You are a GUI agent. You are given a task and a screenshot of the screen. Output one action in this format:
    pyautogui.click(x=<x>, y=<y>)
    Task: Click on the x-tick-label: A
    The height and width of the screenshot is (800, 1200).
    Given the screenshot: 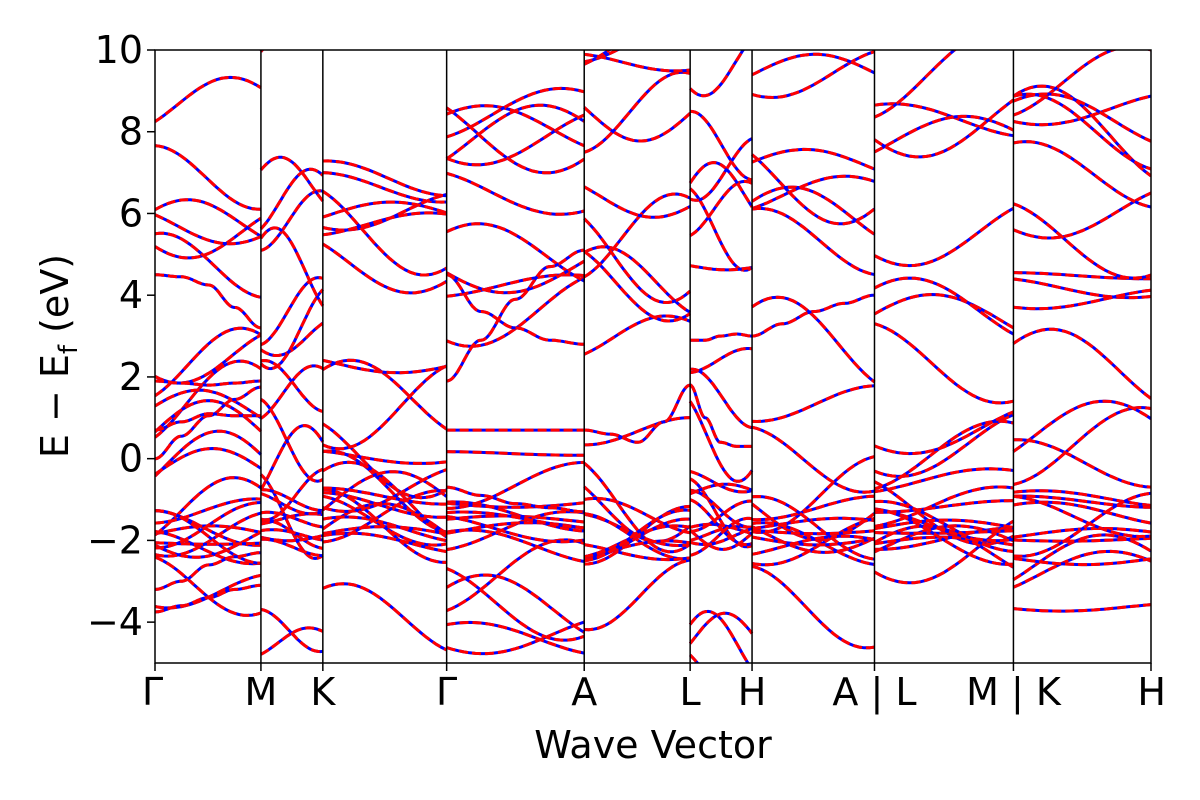 What is the action you would take?
    pyautogui.click(x=584, y=692)
    